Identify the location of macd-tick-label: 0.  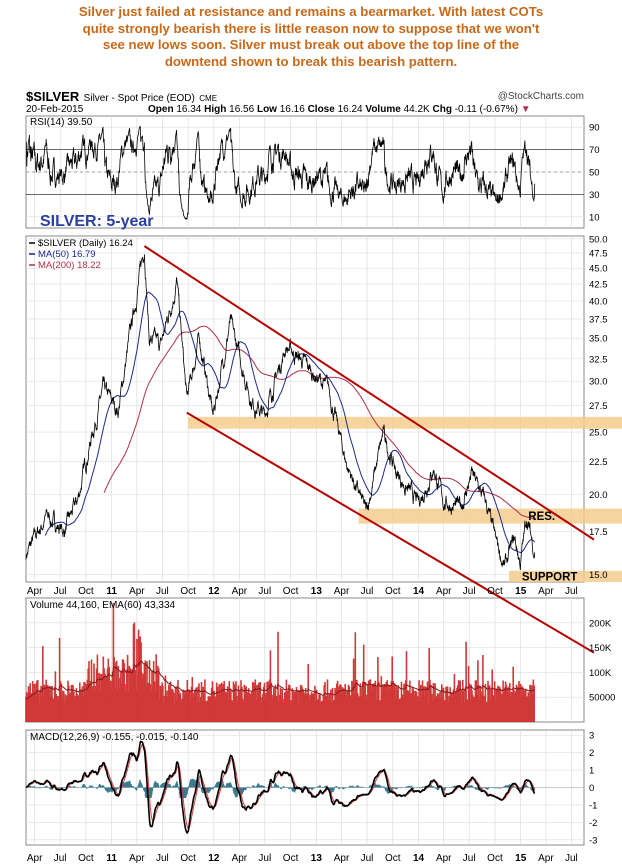
(591, 788).